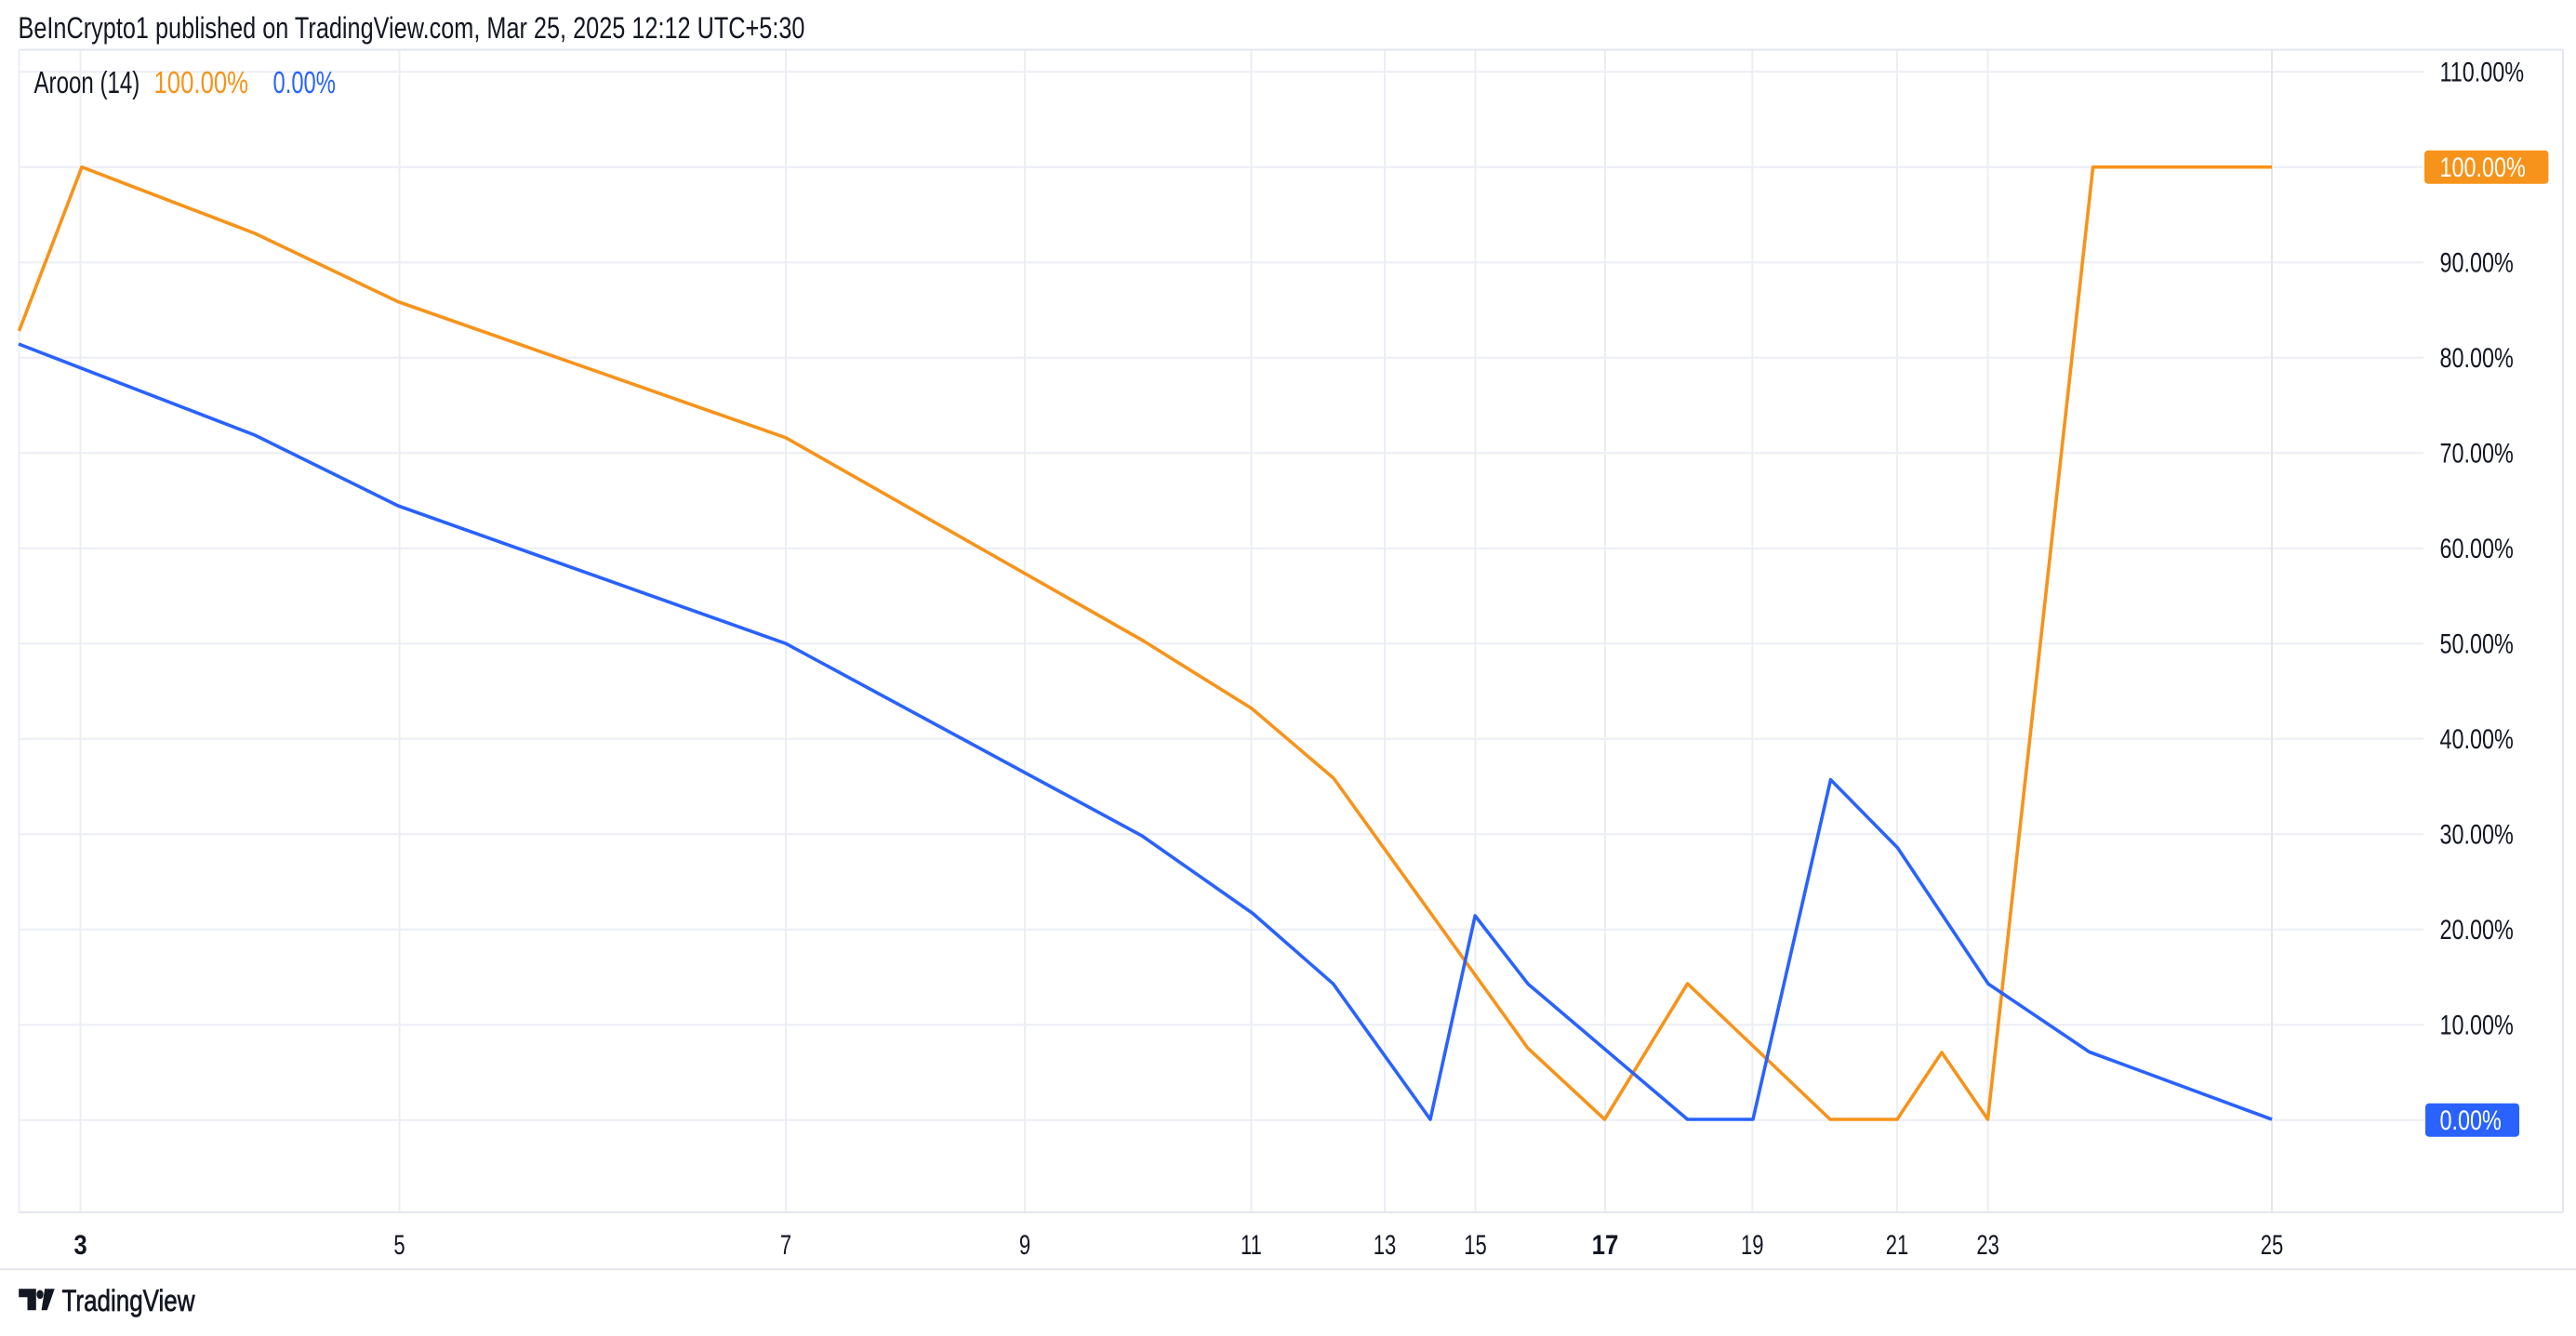  I want to click on svg-text: 20.00%, so click(2477, 929).